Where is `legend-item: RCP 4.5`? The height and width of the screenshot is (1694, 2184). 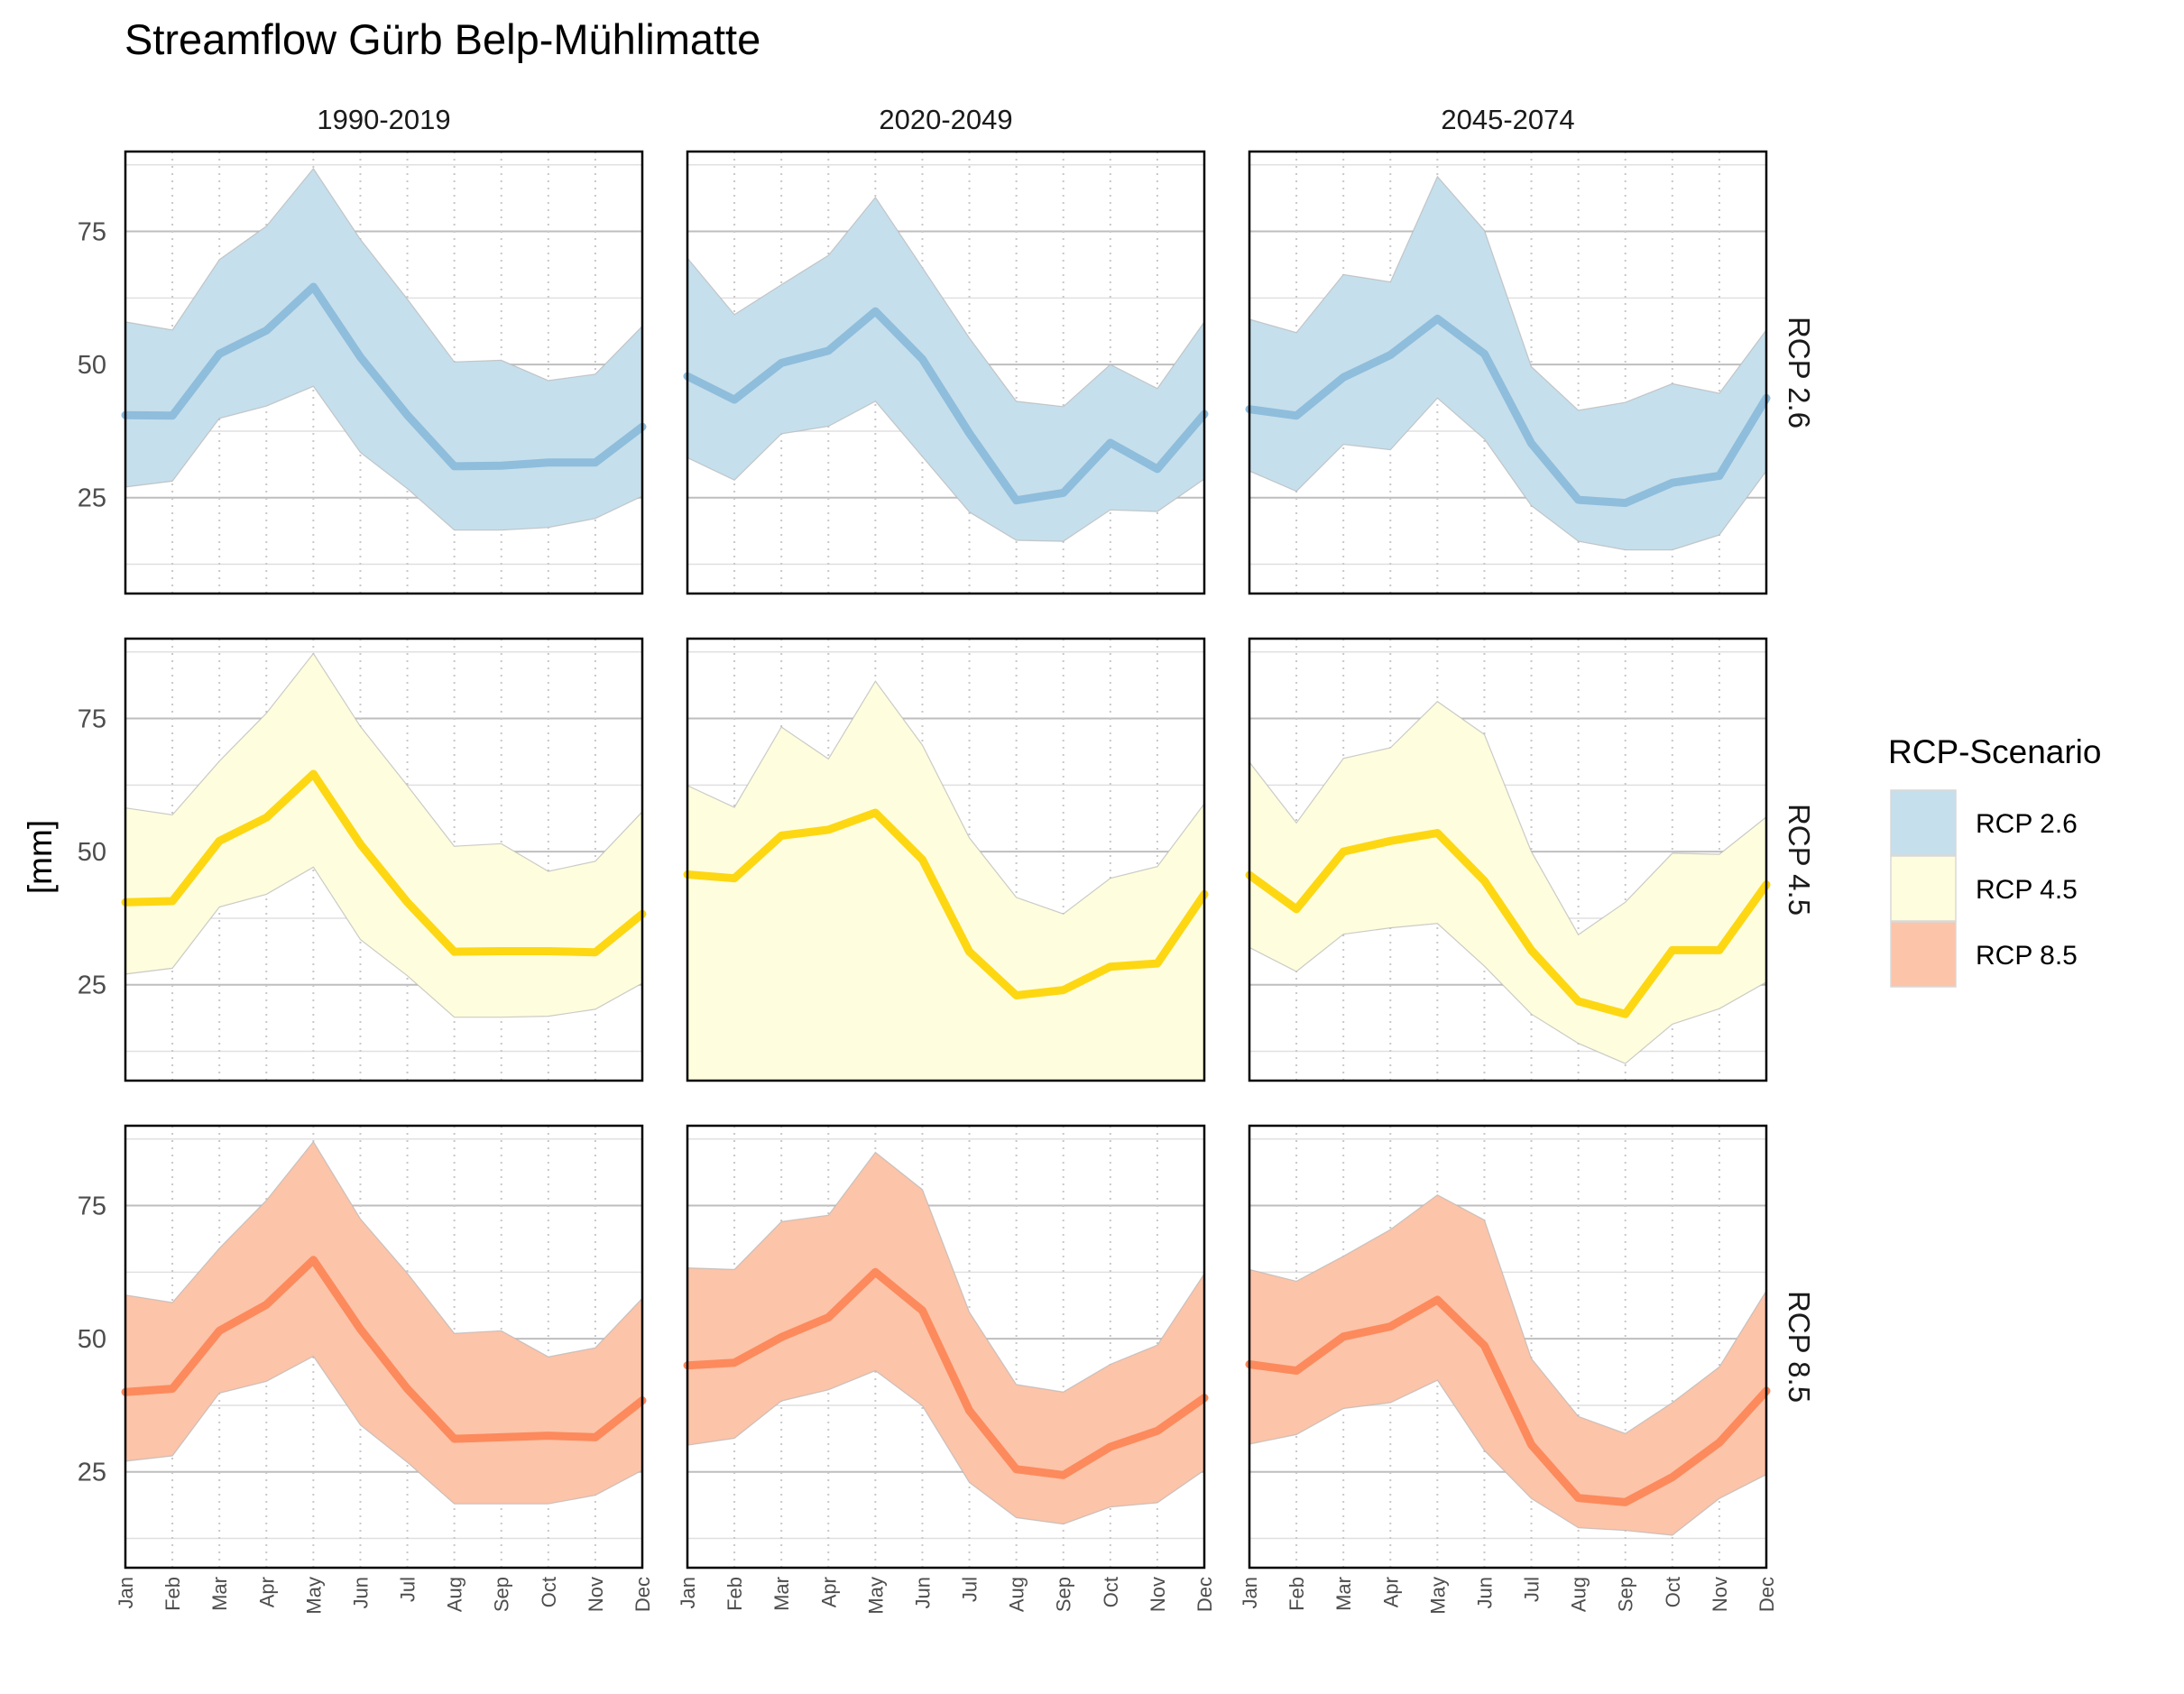 legend-item: RCP 4.5 is located at coordinates (1984, 888).